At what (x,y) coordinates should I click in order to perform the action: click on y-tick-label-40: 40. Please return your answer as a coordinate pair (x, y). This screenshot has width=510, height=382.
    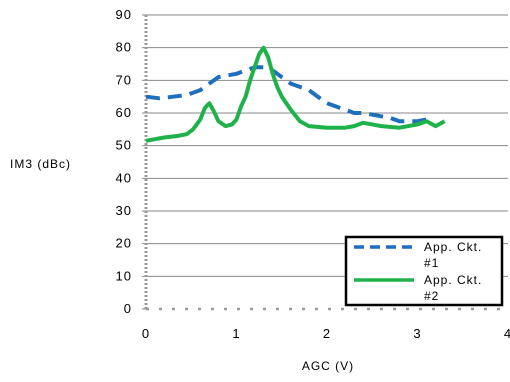
    Looking at the image, I should click on (124, 177).